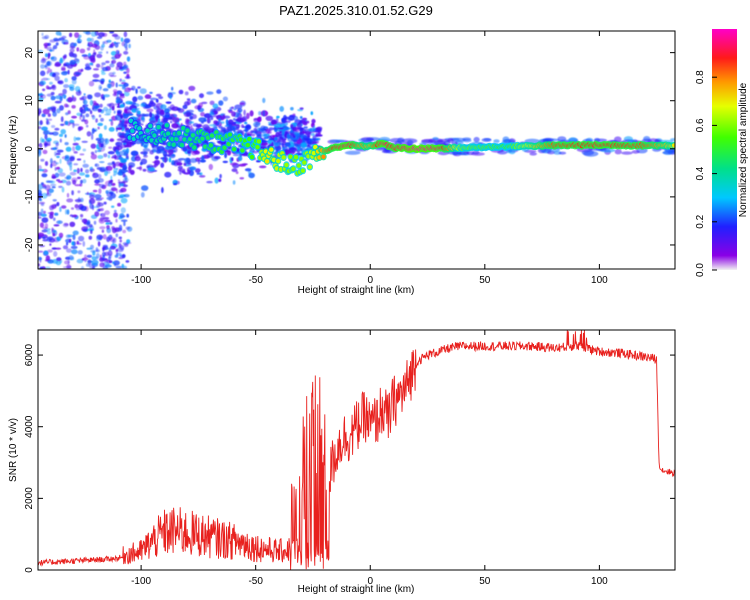 This screenshot has width=750, height=600. Describe the element at coordinates (706, 173) in the screenshot. I see `colorbar-ticks: 0.0 0.2 0.4 0.6 0.8` at that location.